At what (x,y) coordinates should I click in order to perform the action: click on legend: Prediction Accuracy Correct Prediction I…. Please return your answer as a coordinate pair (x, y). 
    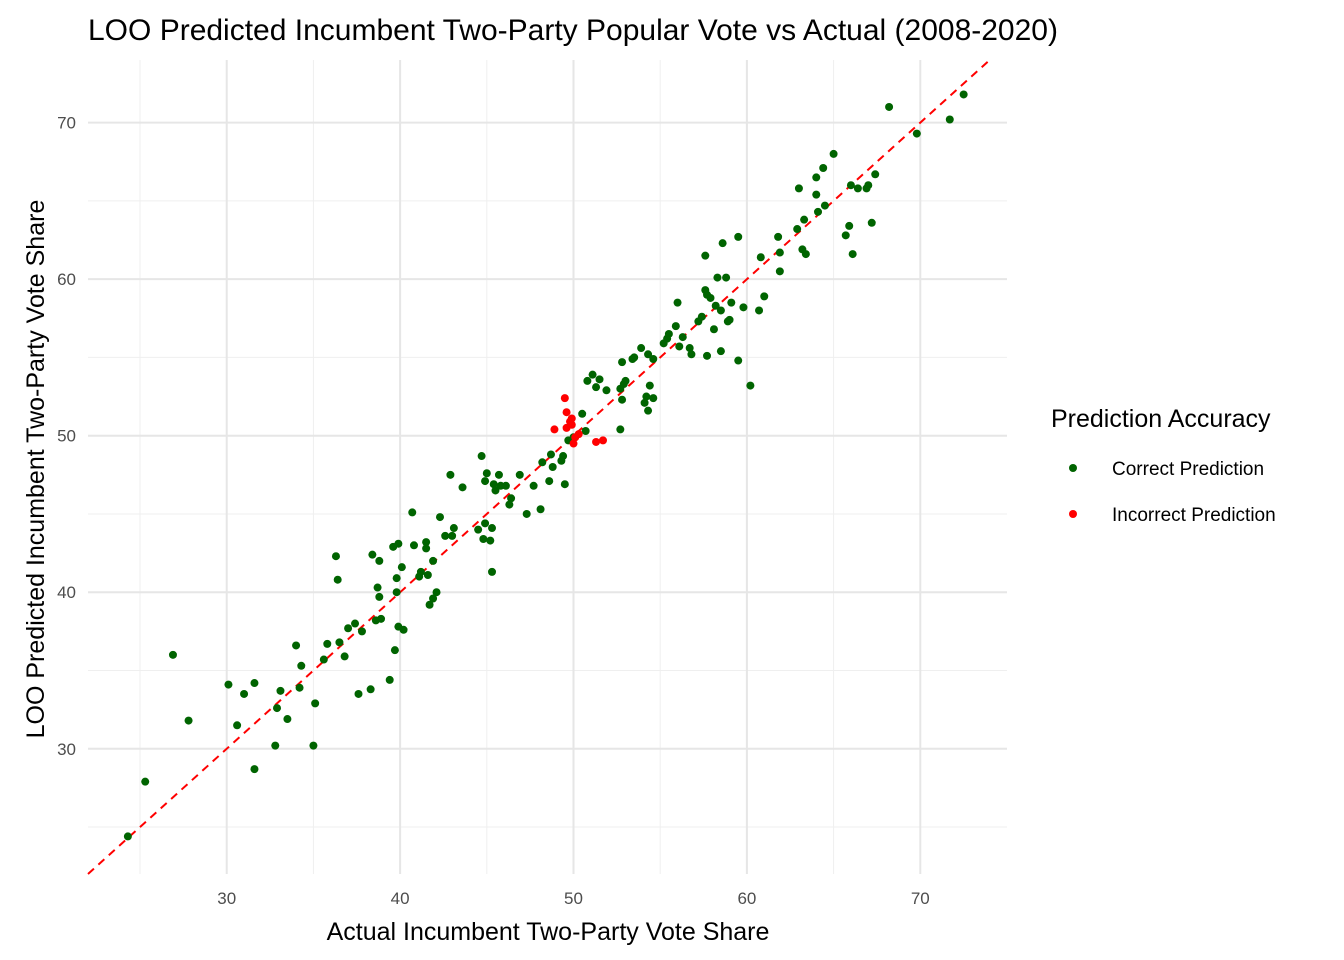
    Looking at the image, I should click on (1163, 465).